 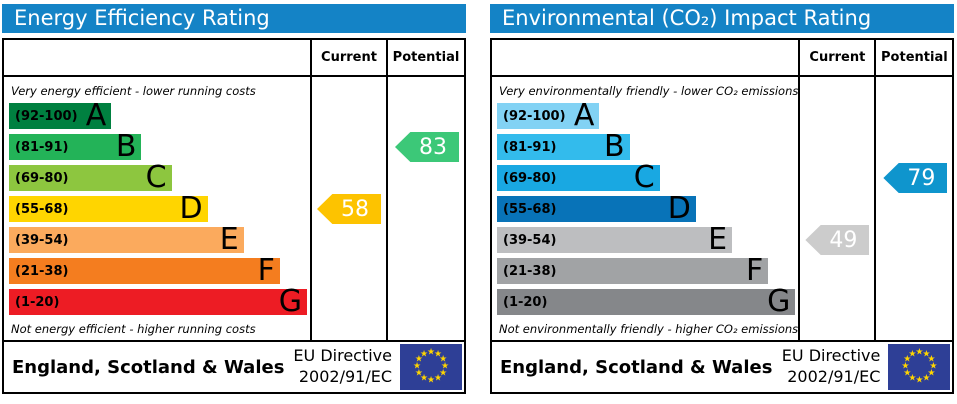 I want to click on current-column: 58, so click(x=348, y=208).